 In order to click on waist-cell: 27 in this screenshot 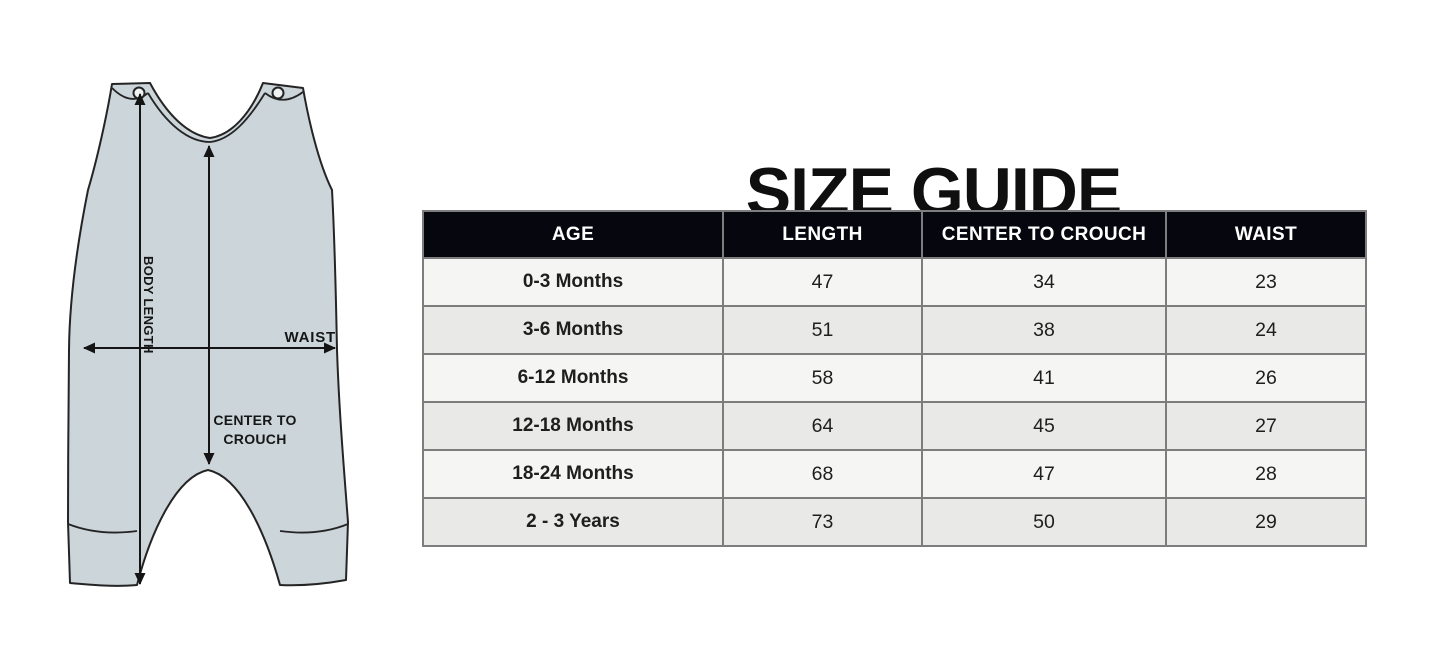, I will do `click(1266, 426)`.